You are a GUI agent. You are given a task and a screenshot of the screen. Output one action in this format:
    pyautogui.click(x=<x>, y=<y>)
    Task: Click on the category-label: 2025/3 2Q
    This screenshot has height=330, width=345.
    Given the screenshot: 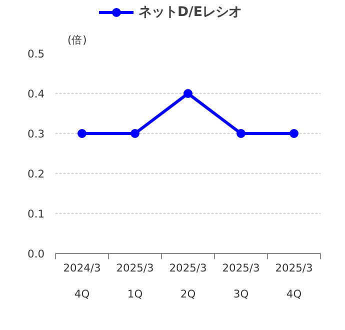 What is the action you would take?
    pyautogui.click(x=188, y=281)
    